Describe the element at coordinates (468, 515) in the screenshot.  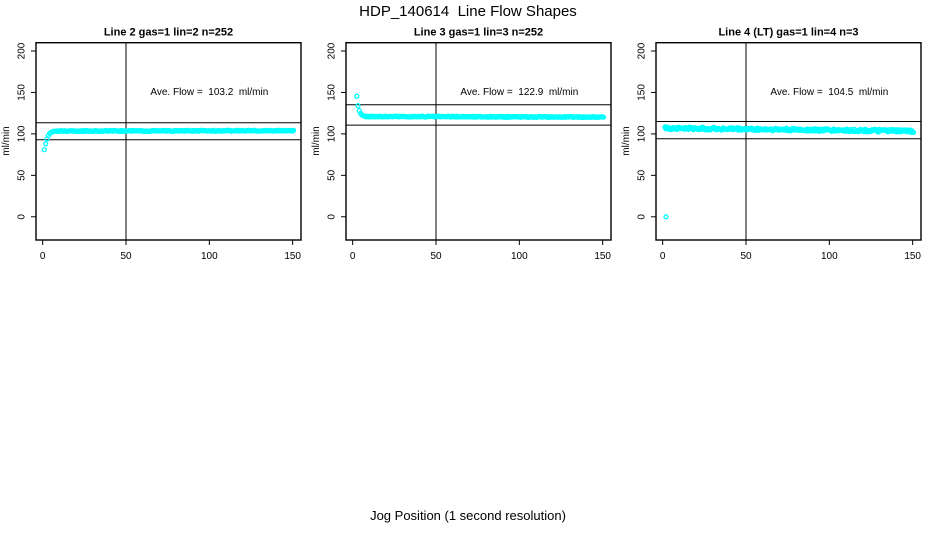
I see `figure-x-axis-label: Jog Position (1 second resolution)` at that location.